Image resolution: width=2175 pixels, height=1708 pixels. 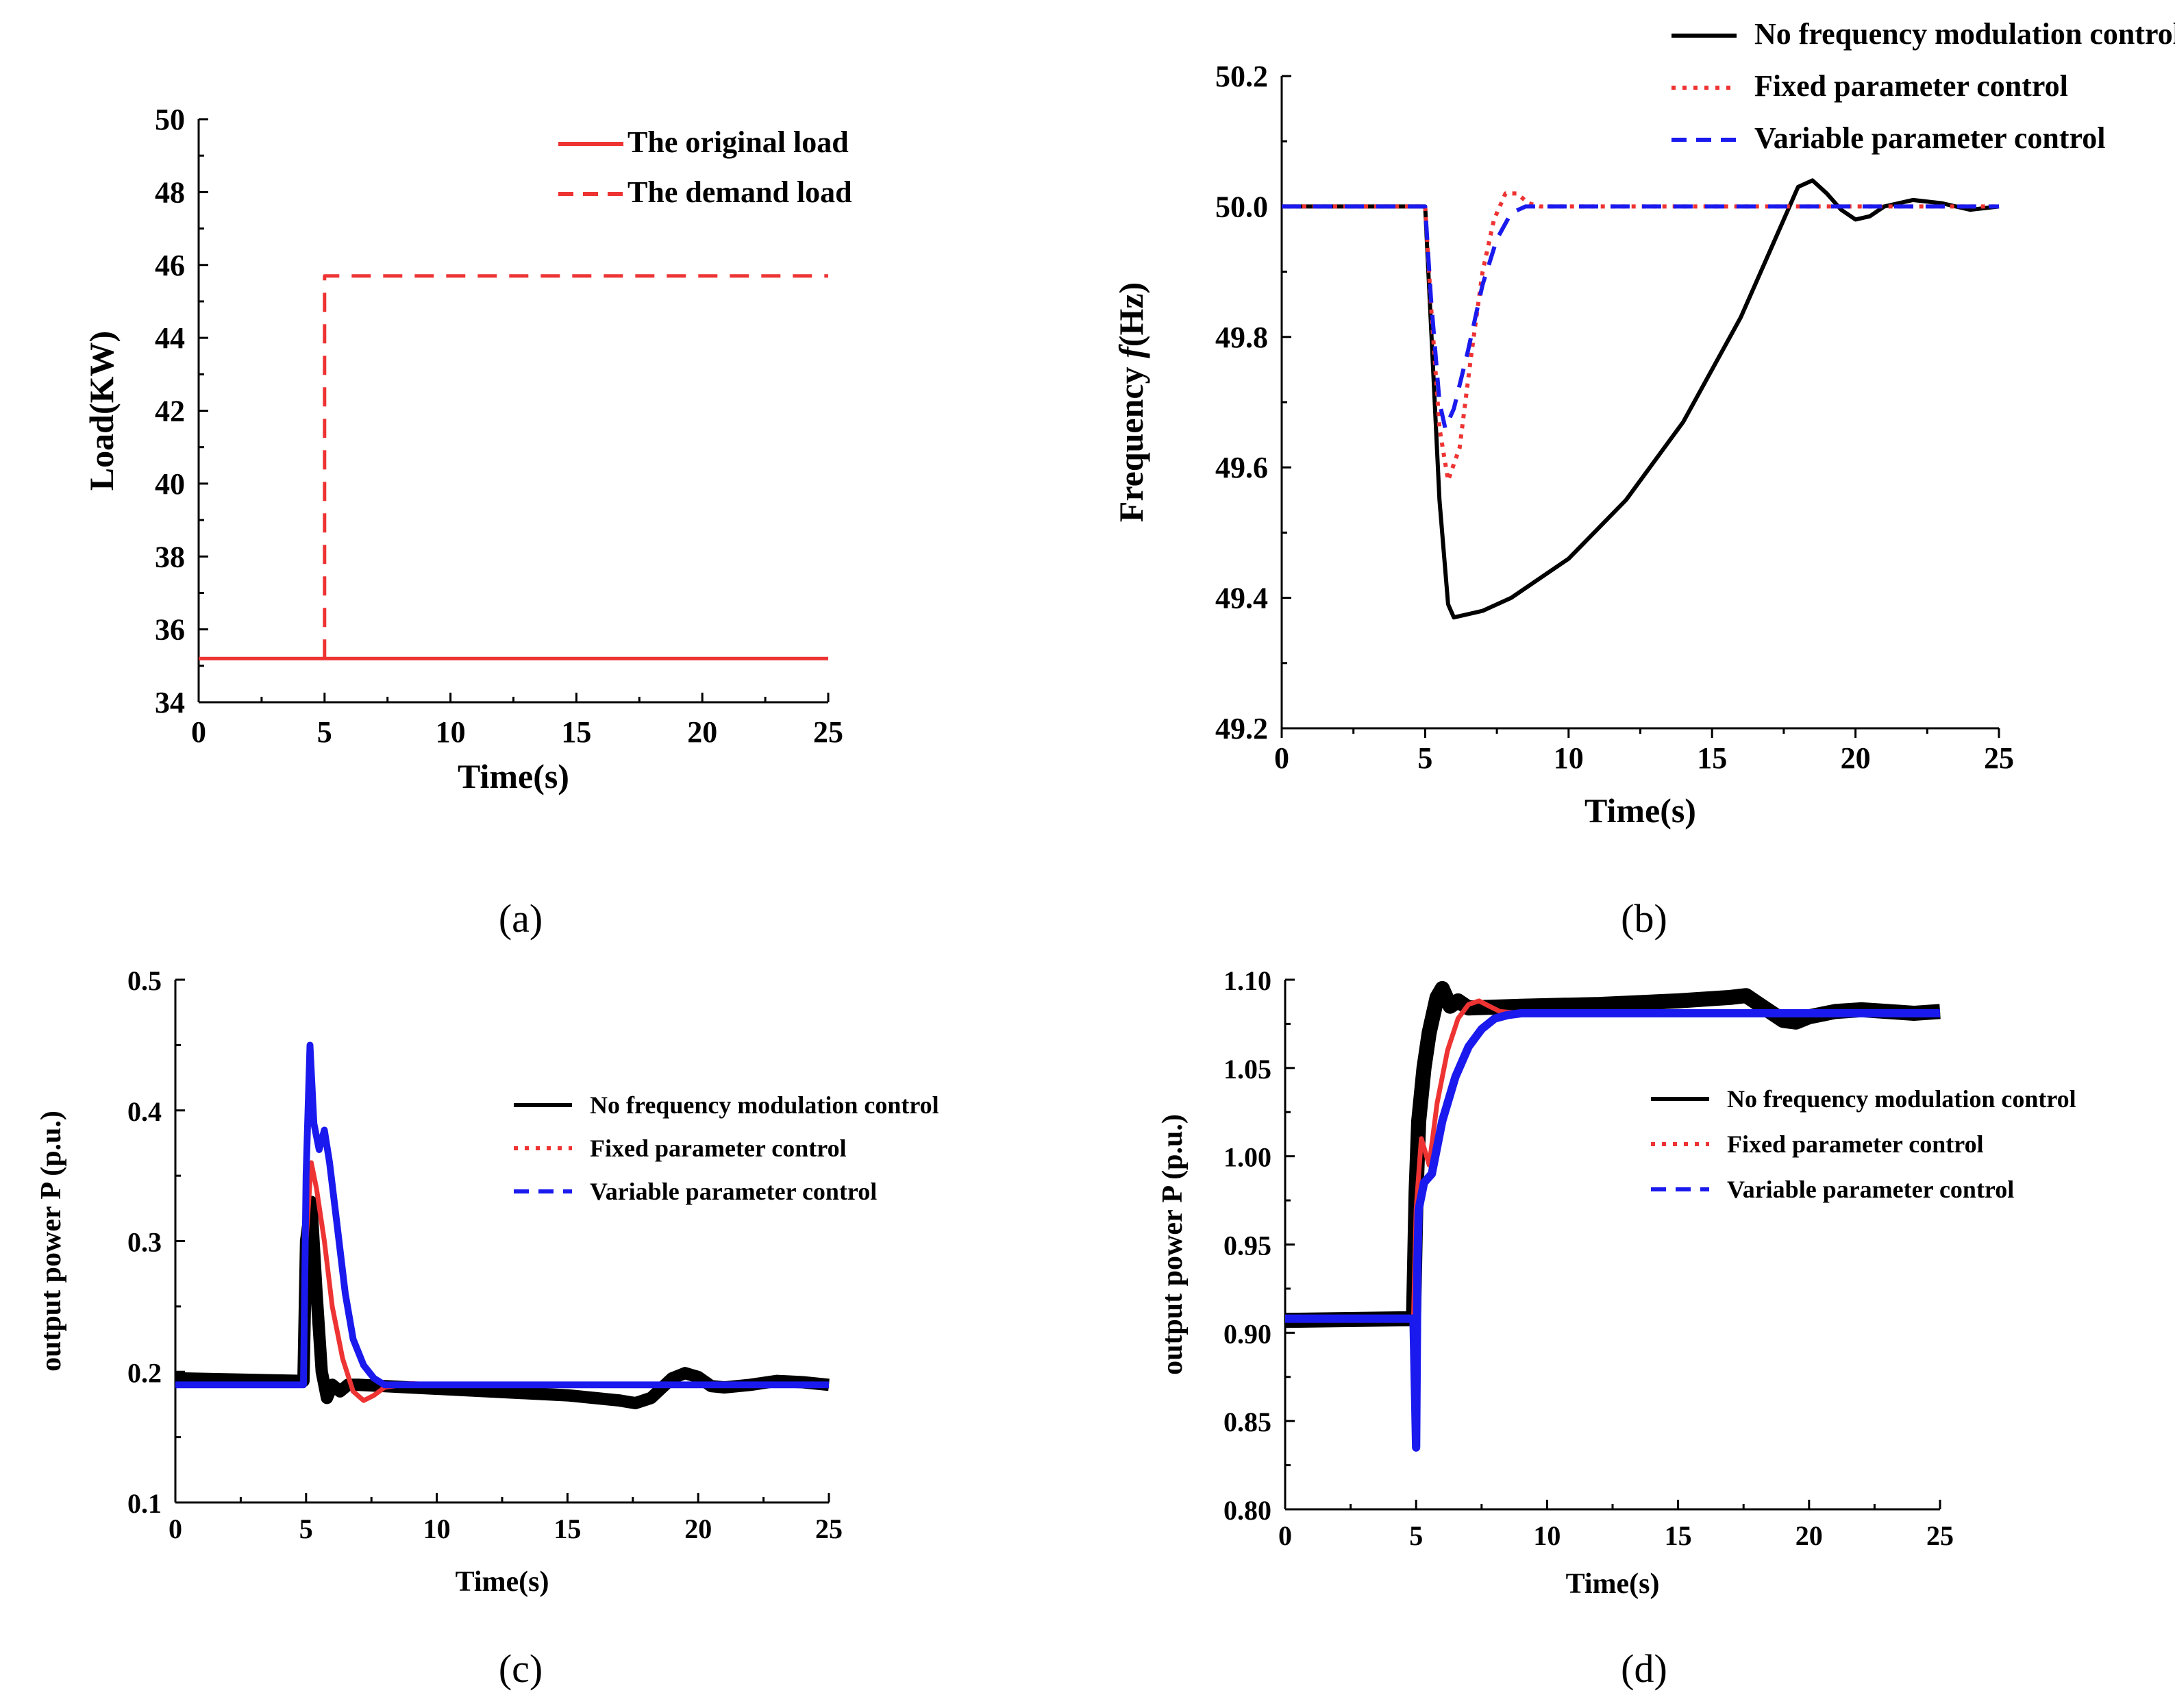 I want to click on y-axis-label: Frequency f(Hz), so click(x=1131, y=402).